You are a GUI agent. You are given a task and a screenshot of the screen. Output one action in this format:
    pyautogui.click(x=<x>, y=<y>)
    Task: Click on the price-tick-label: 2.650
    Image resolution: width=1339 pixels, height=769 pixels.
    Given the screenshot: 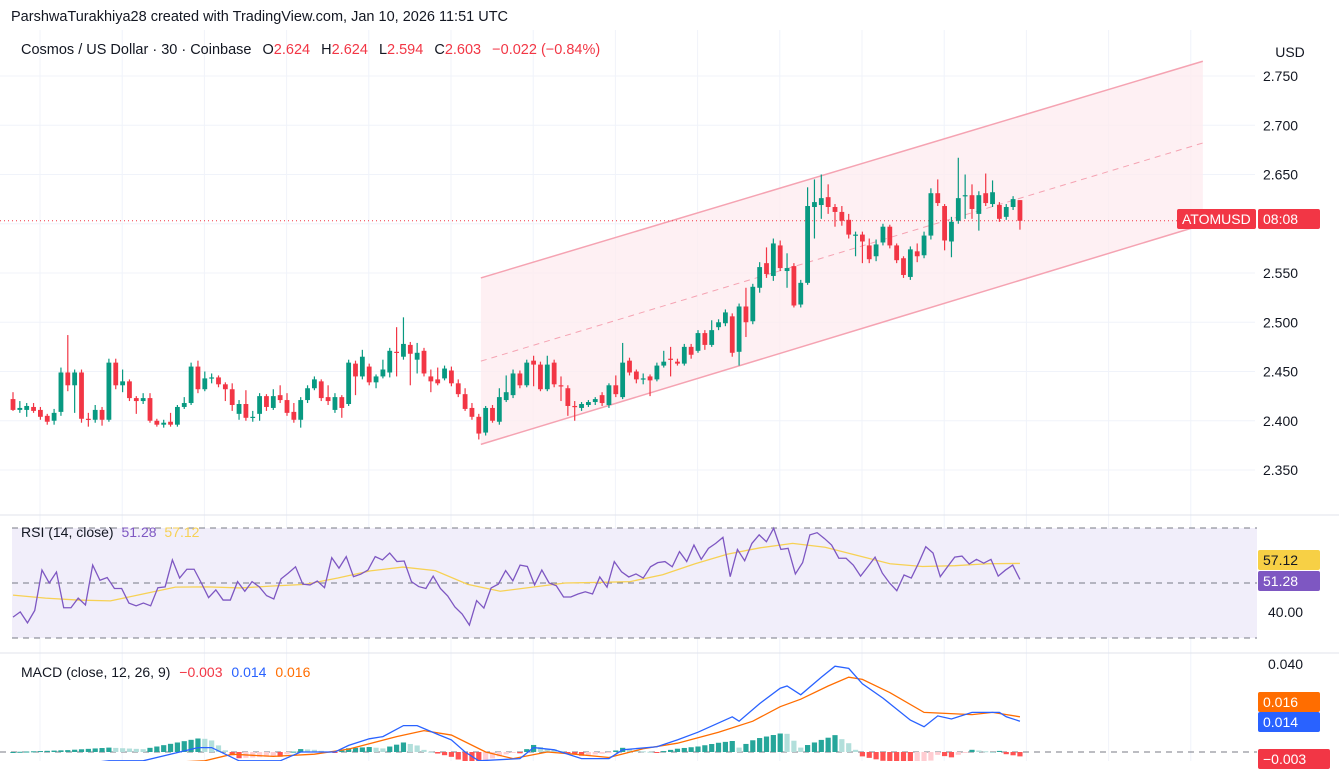 What is the action you would take?
    pyautogui.click(x=1280, y=175)
    